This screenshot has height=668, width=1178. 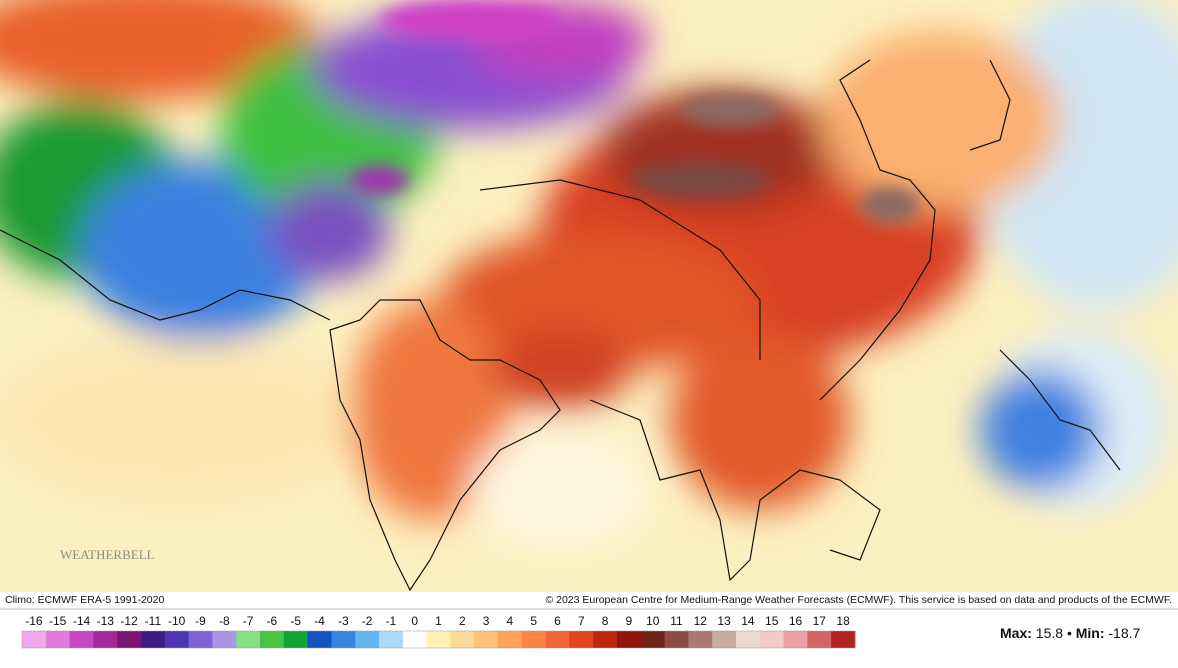 I want to click on max-value: 15.8, so click(x=1049, y=633).